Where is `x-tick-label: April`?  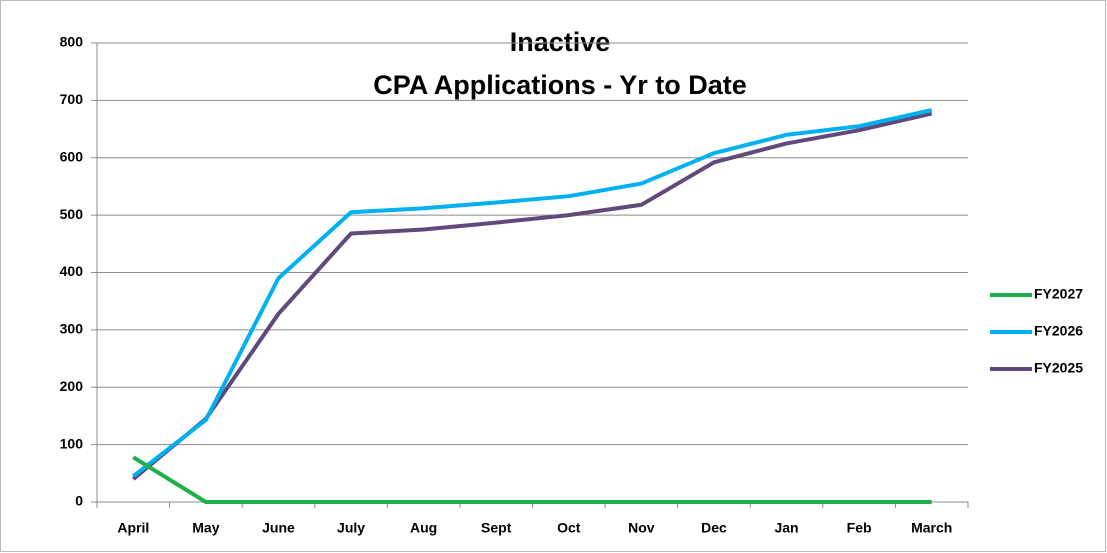 x-tick-label: April is located at coordinates (133, 528).